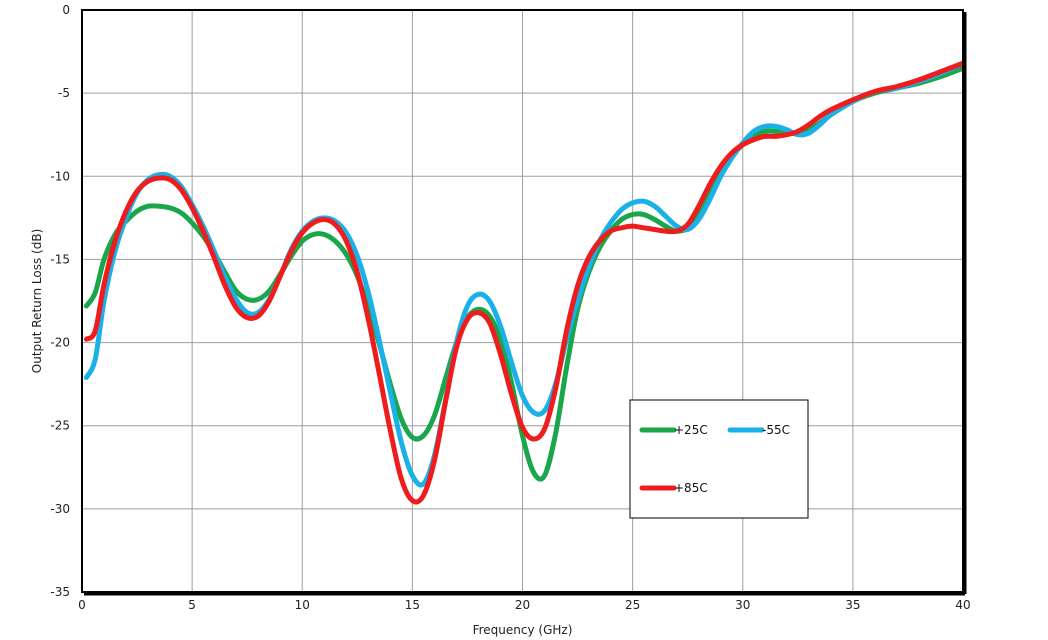  Describe the element at coordinates (60, 176) in the screenshot. I see `y-tick-label: -10` at that location.